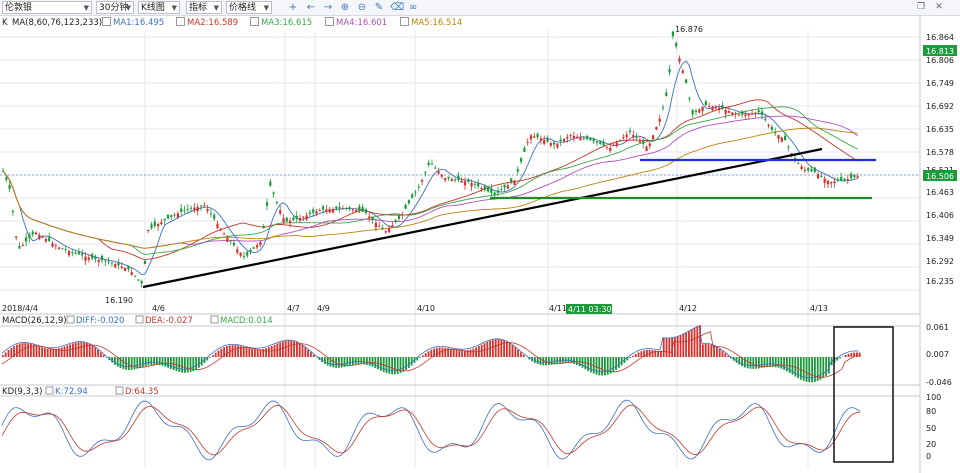 This screenshot has height=473, width=960. I want to click on ma2-legend: MA2:16.589, so click(207, 23).